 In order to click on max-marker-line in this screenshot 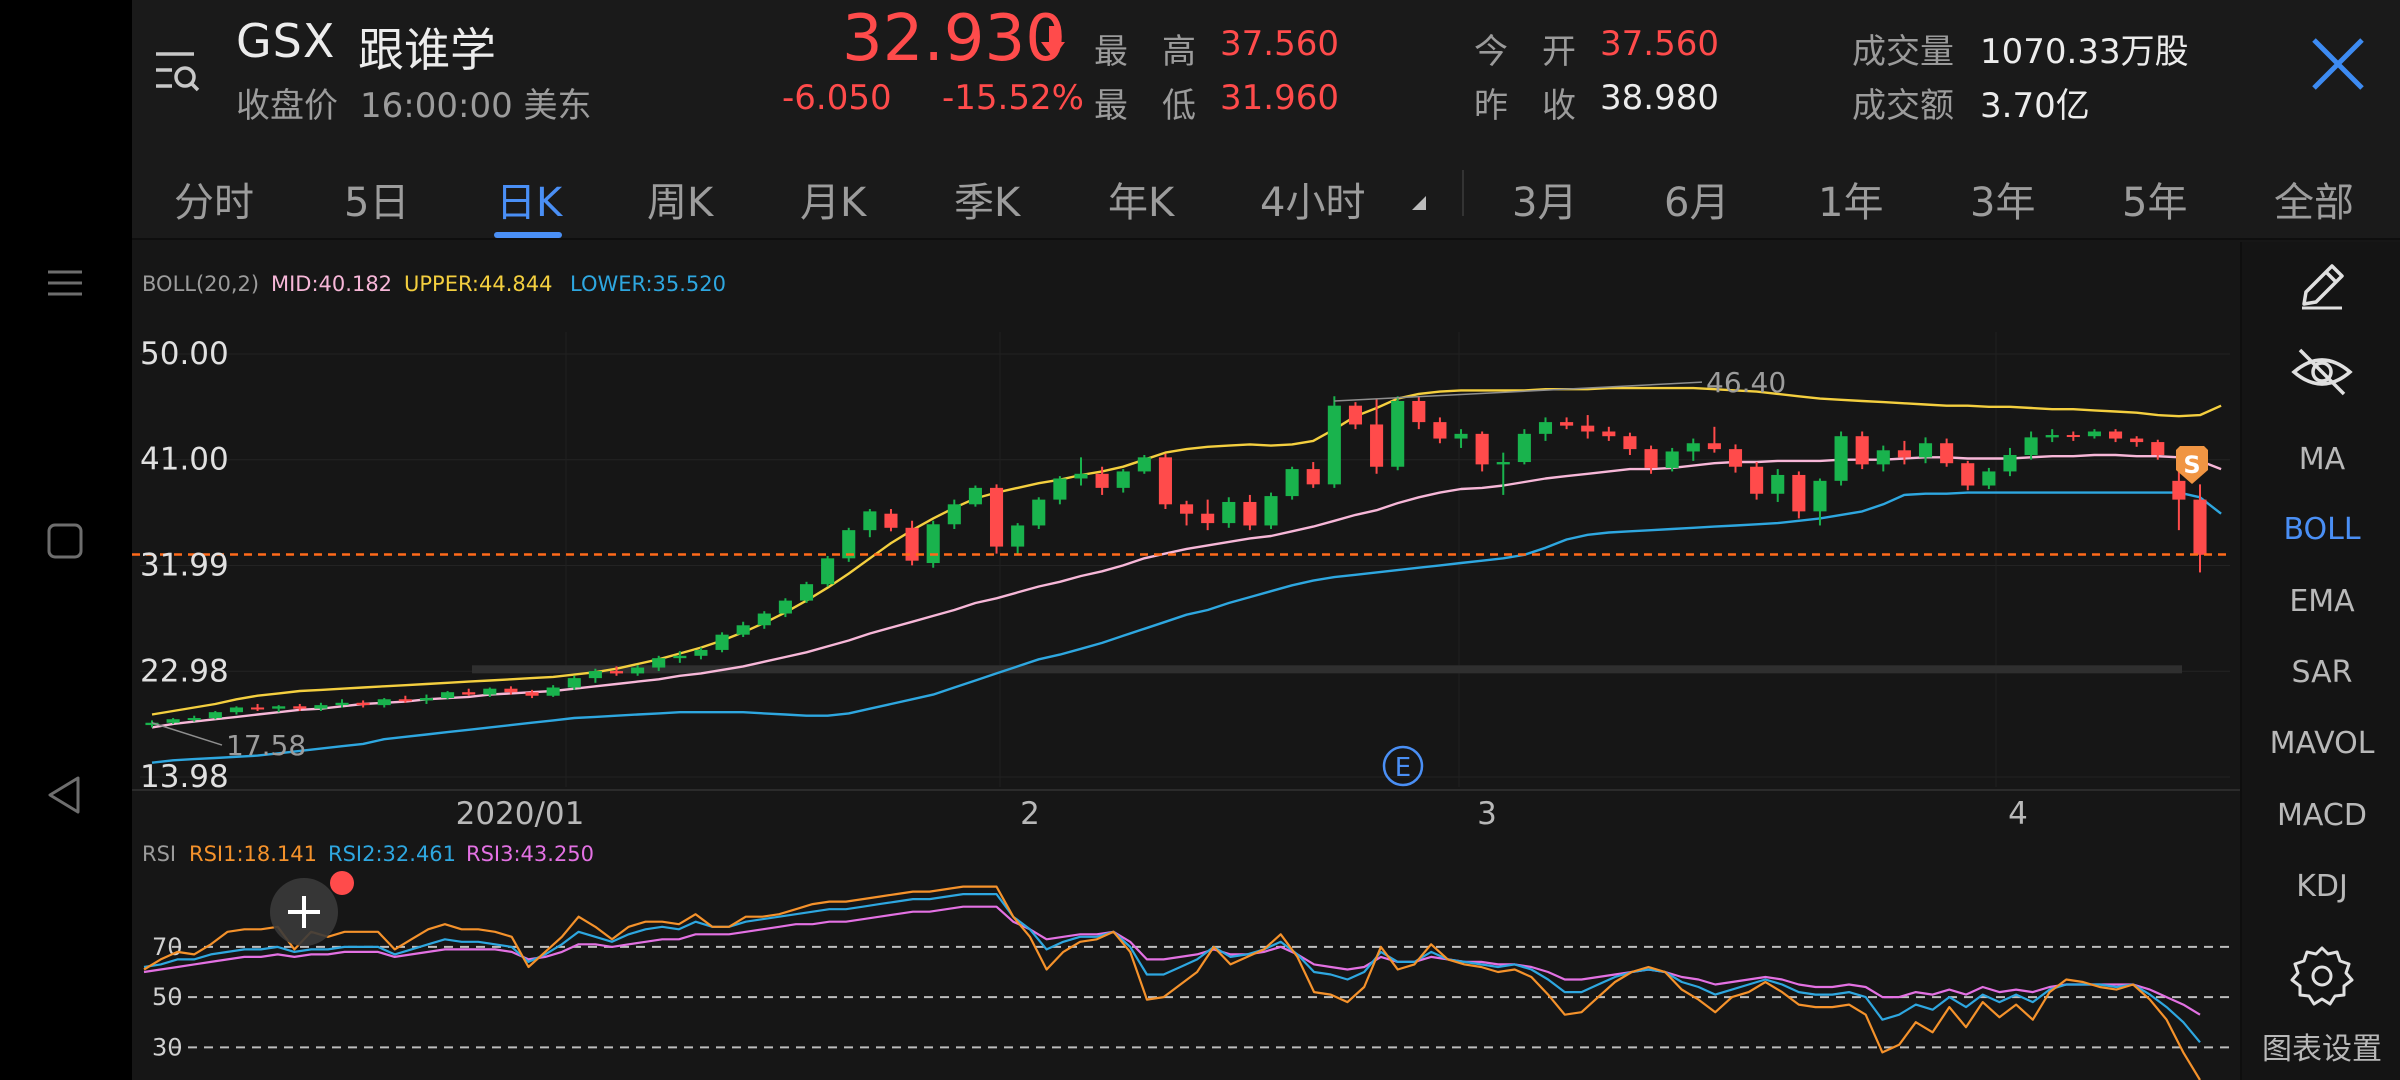, I will do `click(1518, 391)`.